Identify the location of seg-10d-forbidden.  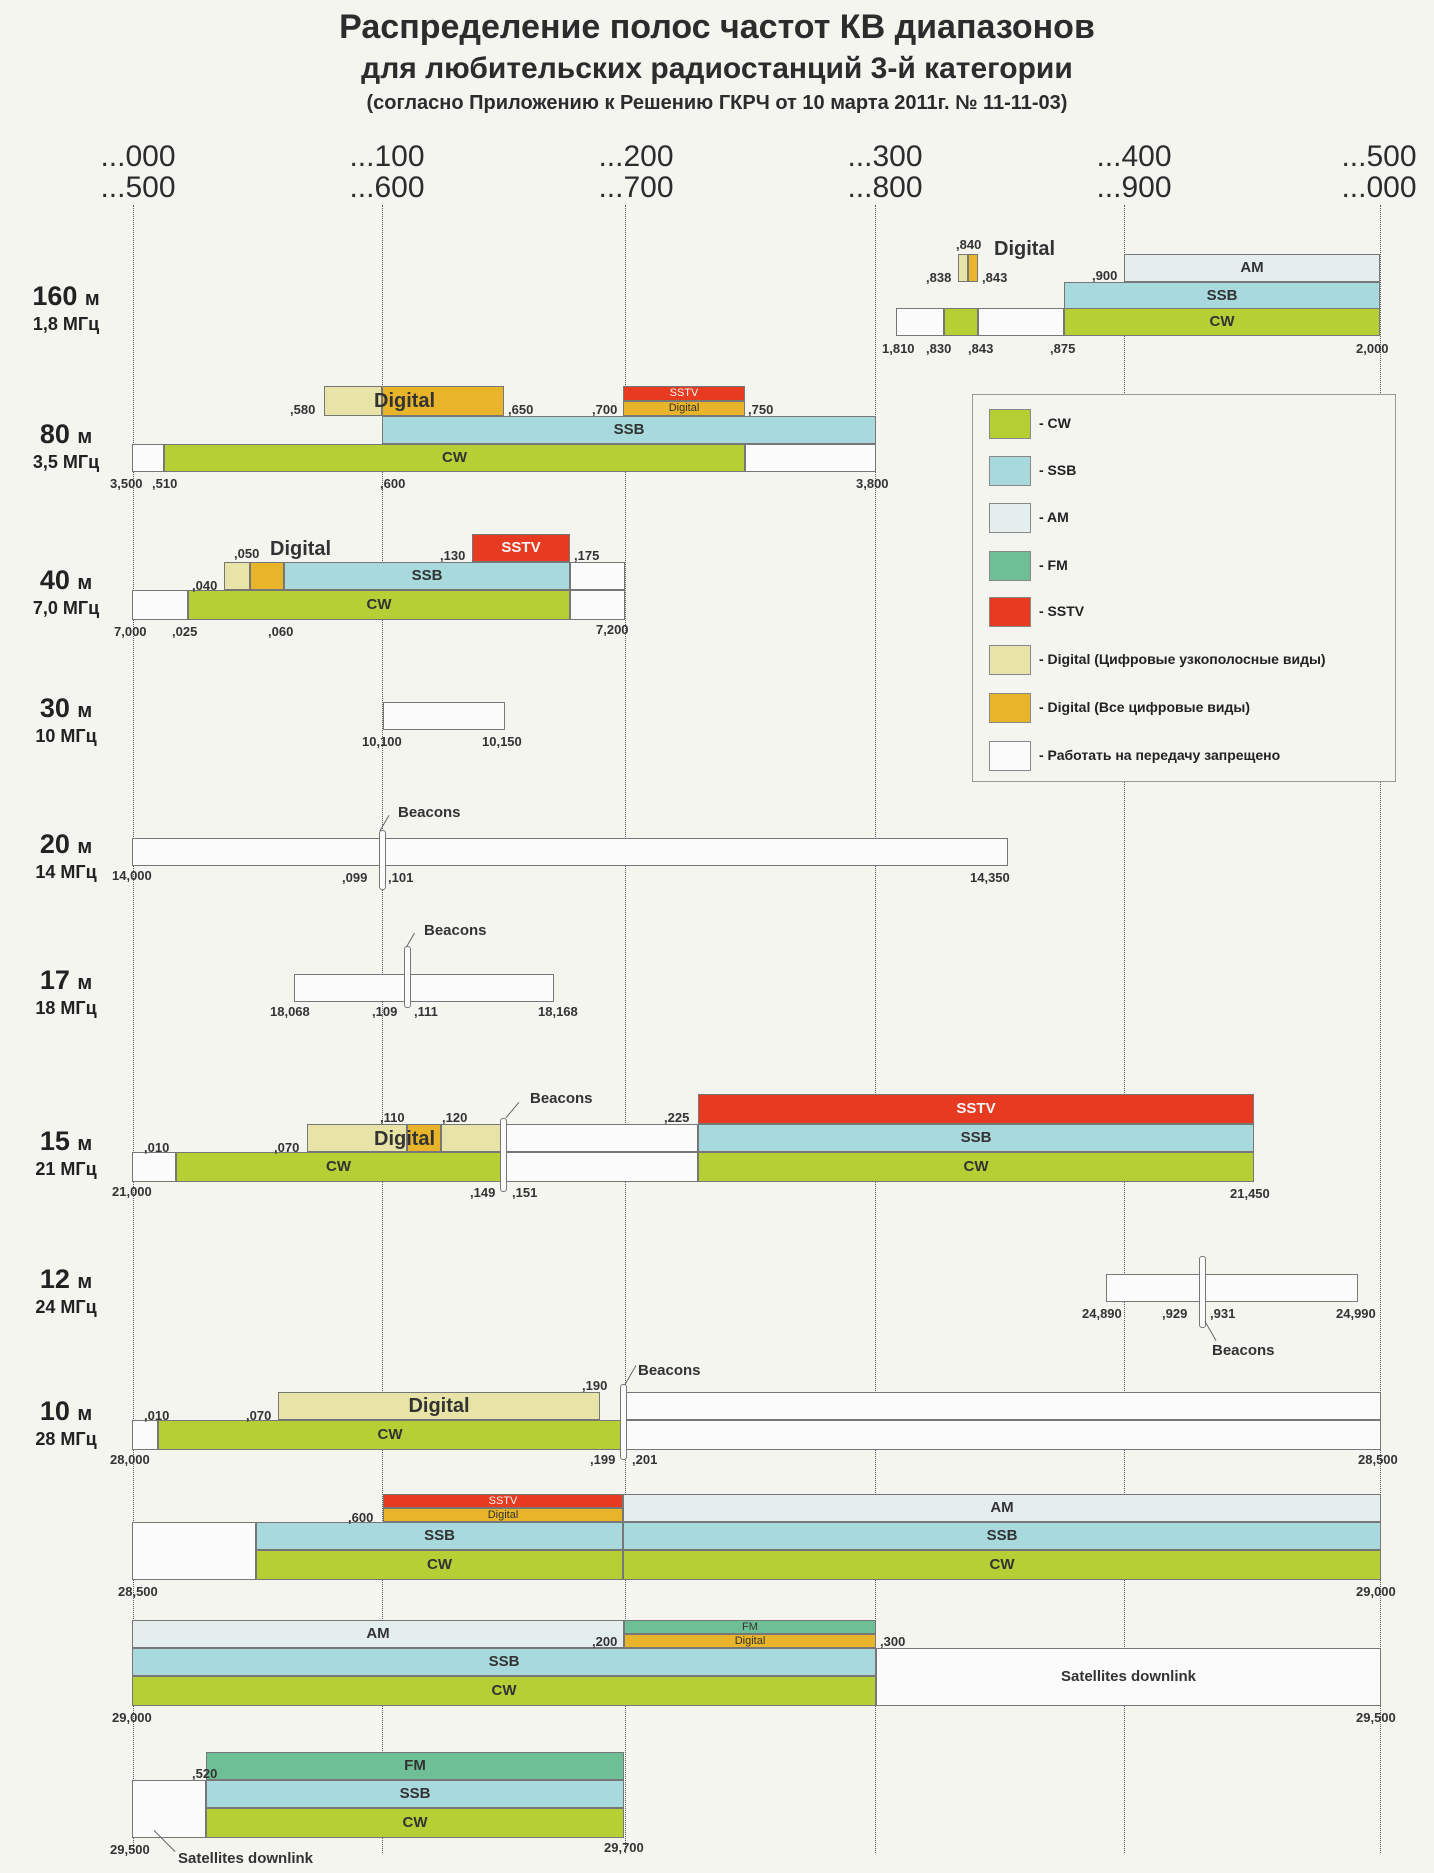
(169, 1809).